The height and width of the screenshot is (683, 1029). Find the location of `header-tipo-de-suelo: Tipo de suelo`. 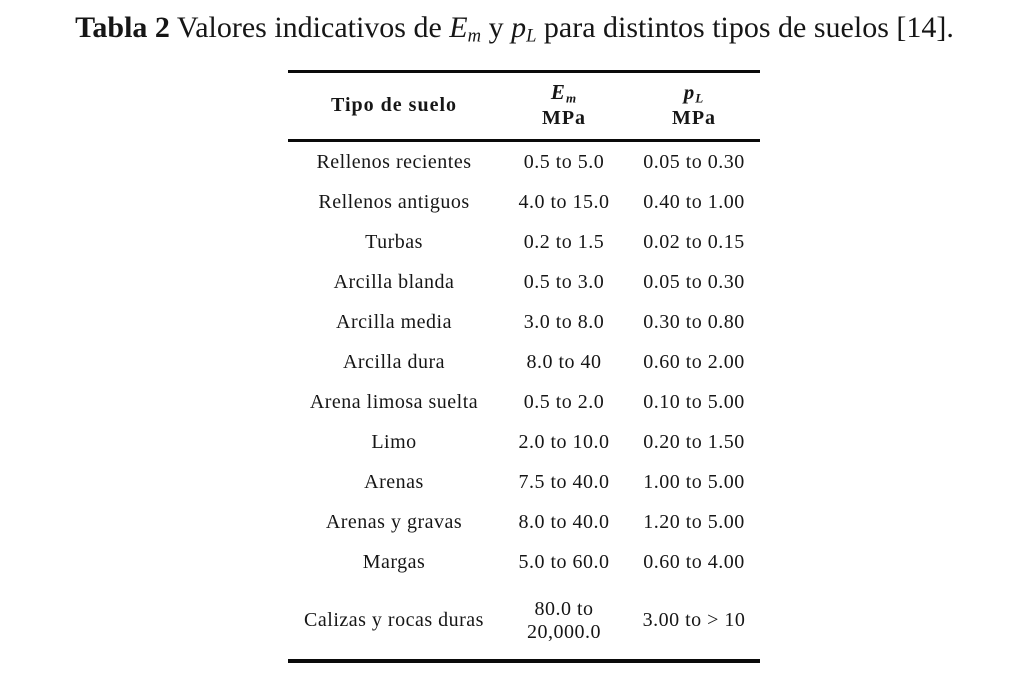

header-tipo-de-suelo: Tipo de suelo is located at coordinates (394, 106).